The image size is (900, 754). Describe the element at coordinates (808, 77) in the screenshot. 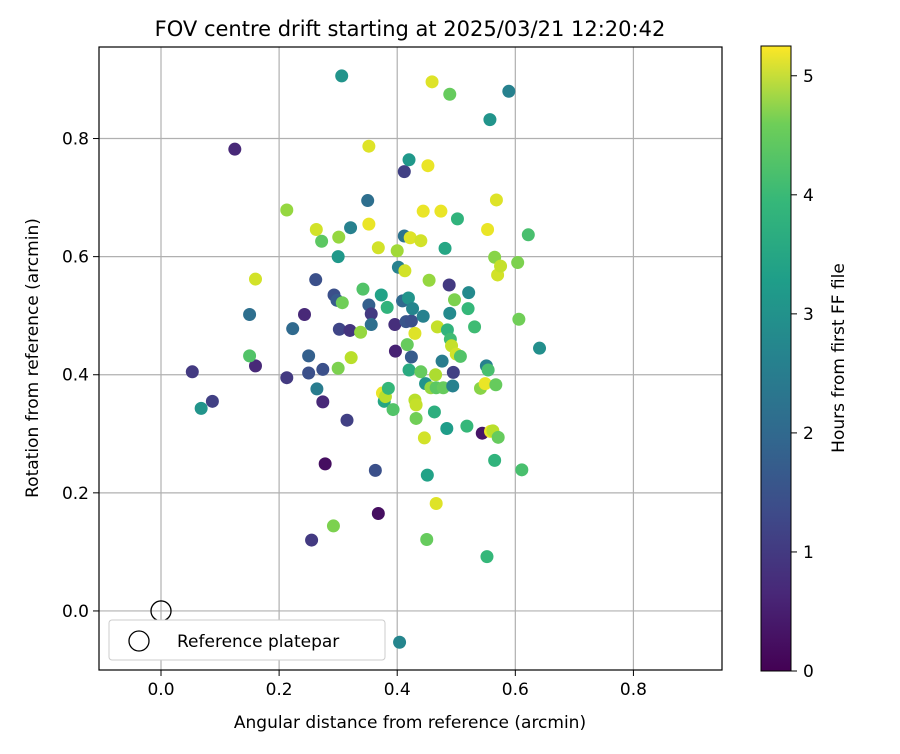

I see `colorbar-tick-label: 5` at that location.